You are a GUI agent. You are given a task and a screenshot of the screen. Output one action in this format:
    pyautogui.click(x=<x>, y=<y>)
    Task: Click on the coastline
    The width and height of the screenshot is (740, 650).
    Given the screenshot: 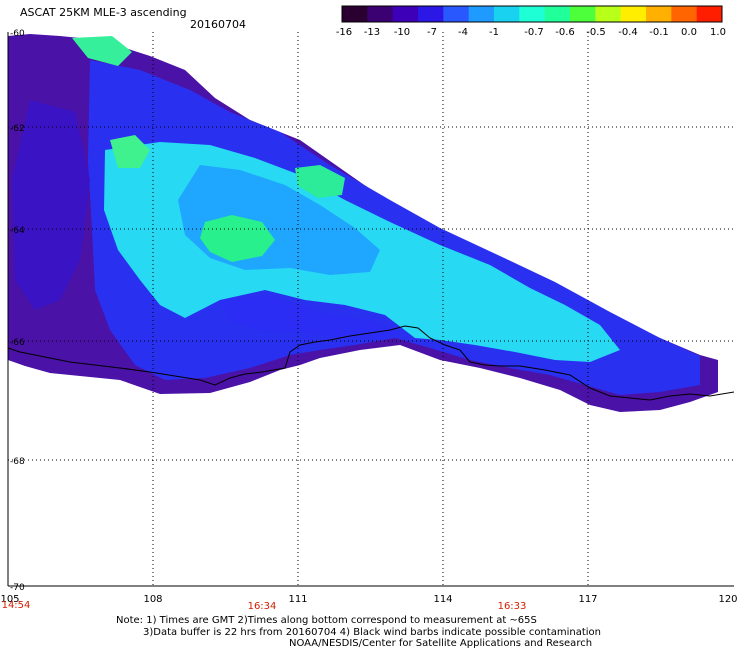 What is the action you would take?
    pyautogui.click(x=371, y=363)
    